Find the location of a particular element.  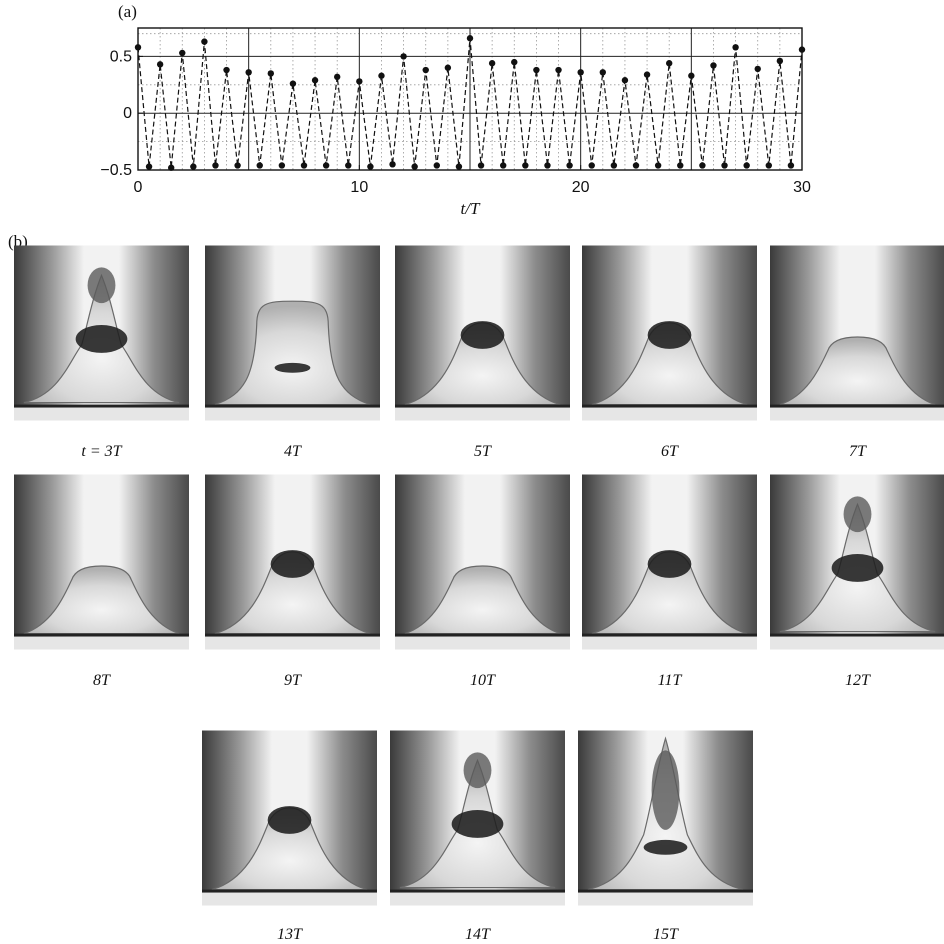

y-tick-label: 0.5 is located at coordinates (121, 56).